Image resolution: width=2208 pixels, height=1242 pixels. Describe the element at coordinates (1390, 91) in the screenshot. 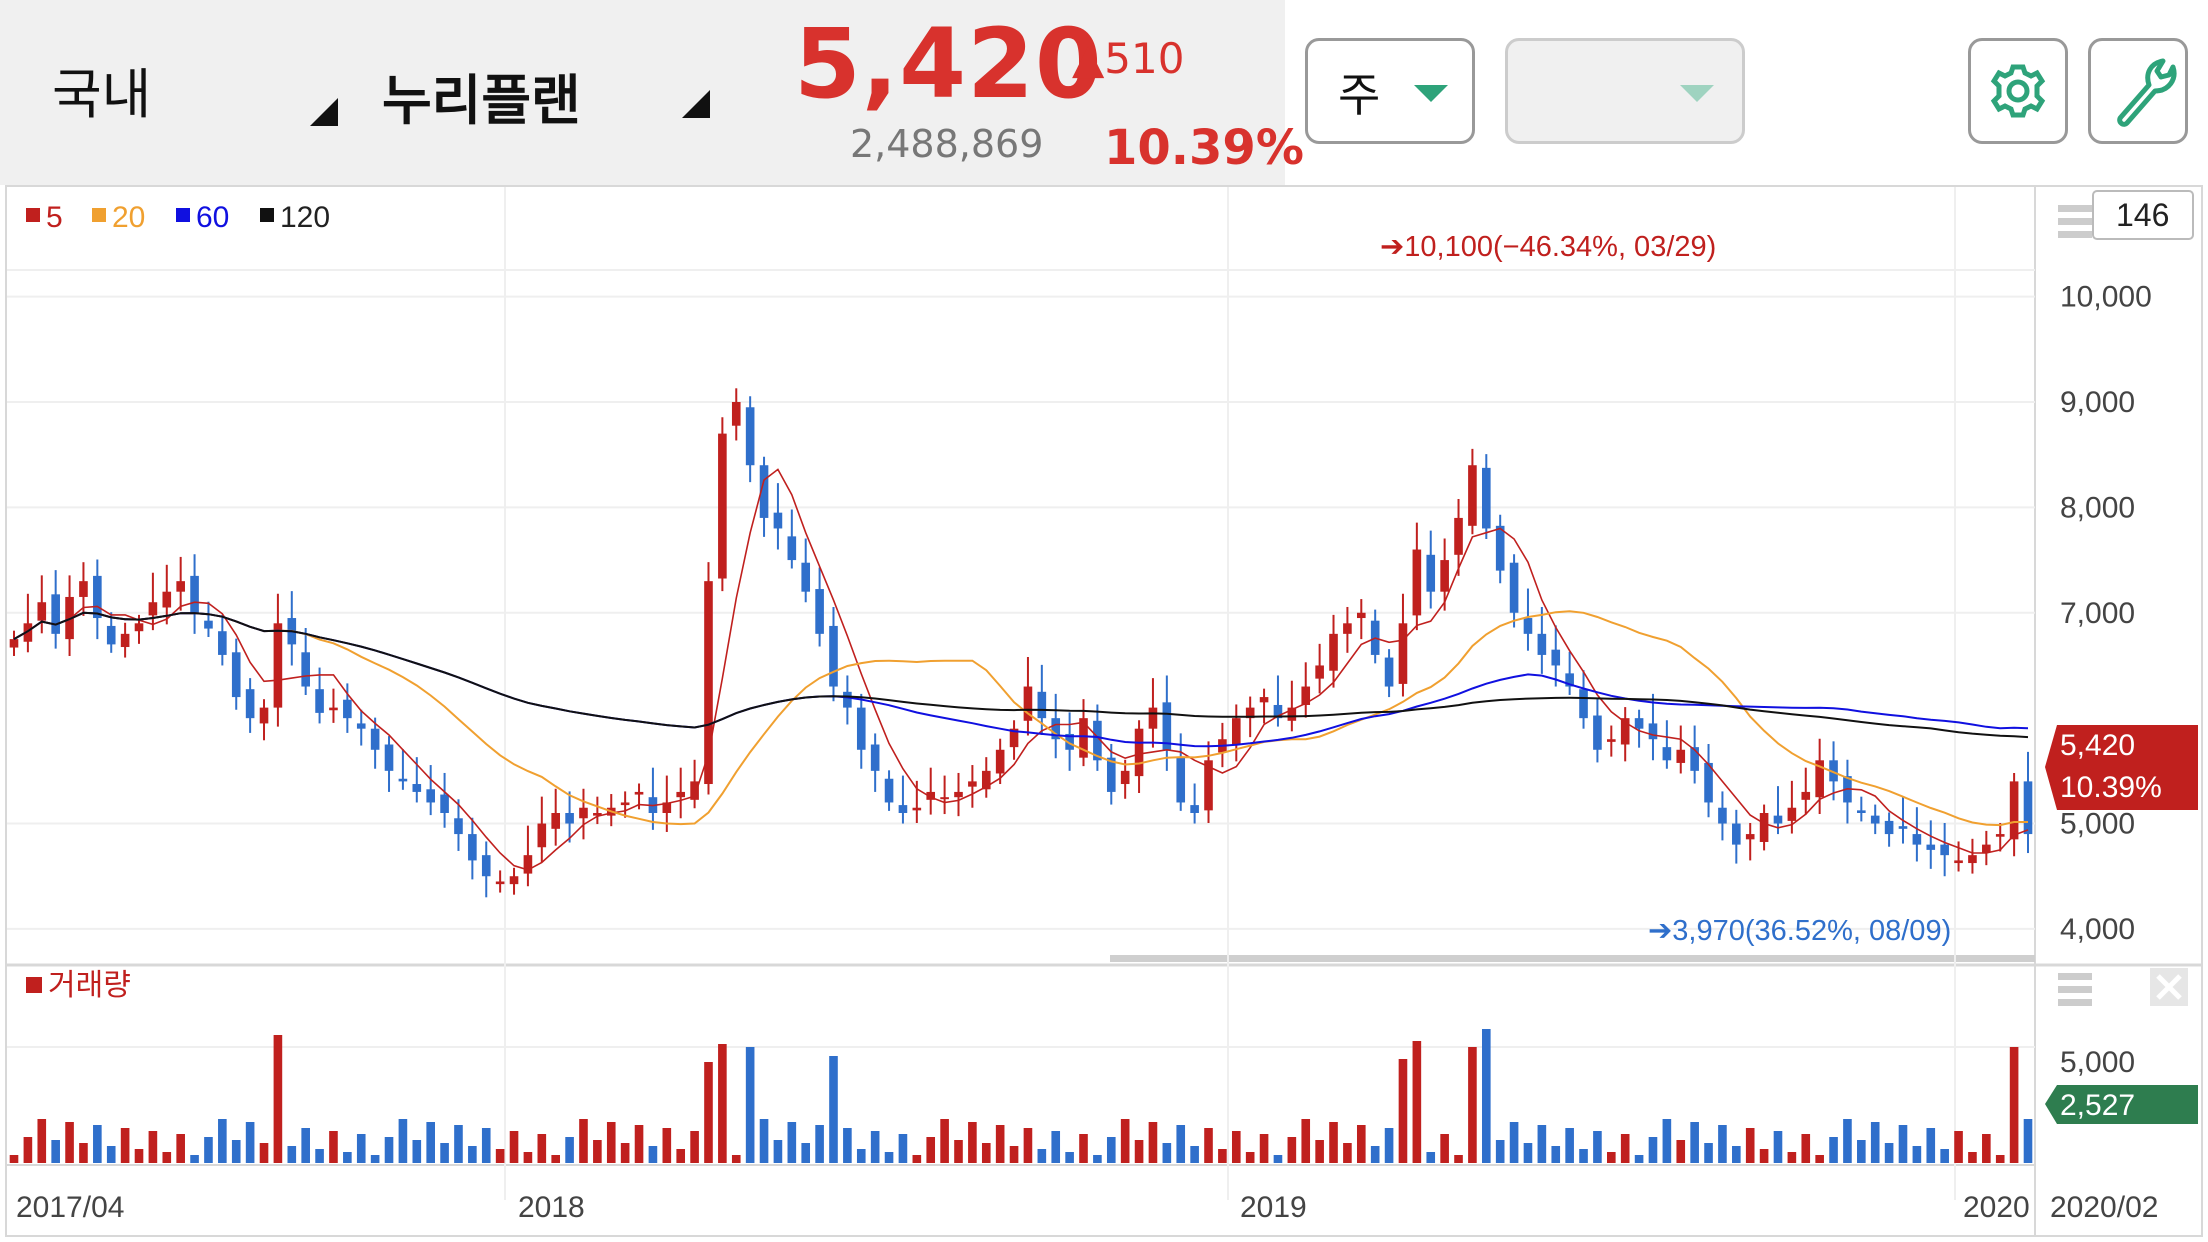

I see `period-dropdown: 주` at that location.